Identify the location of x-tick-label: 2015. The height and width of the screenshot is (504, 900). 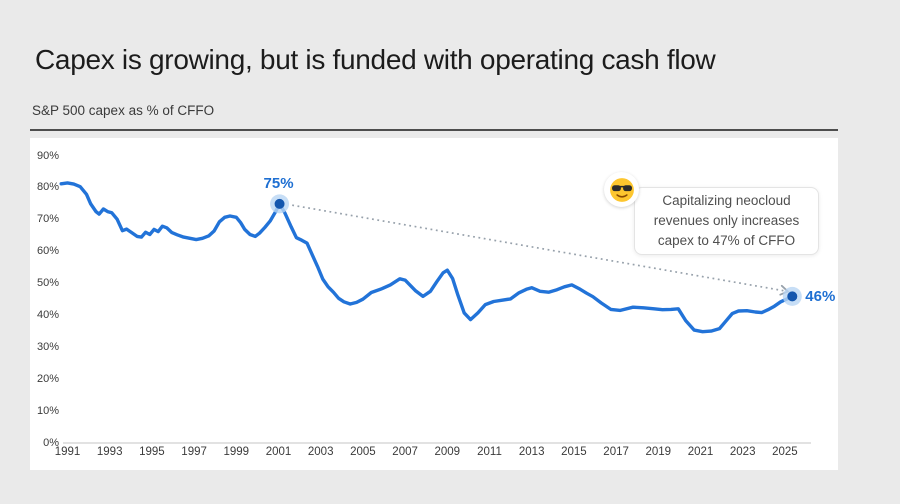
(574, 452).